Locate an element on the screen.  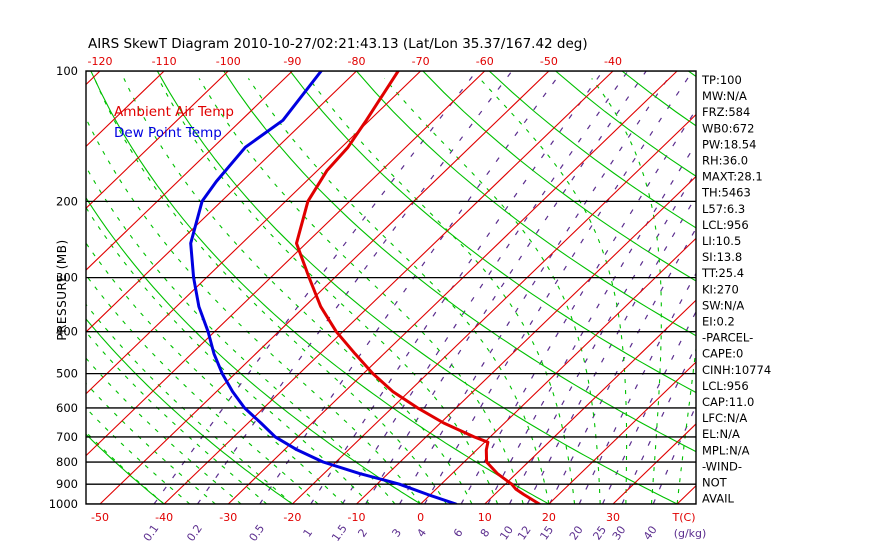
pressure-axis-labels: 100 200 300 400 500 600 700 800 900 1000 is located at coordinates (63, 287).